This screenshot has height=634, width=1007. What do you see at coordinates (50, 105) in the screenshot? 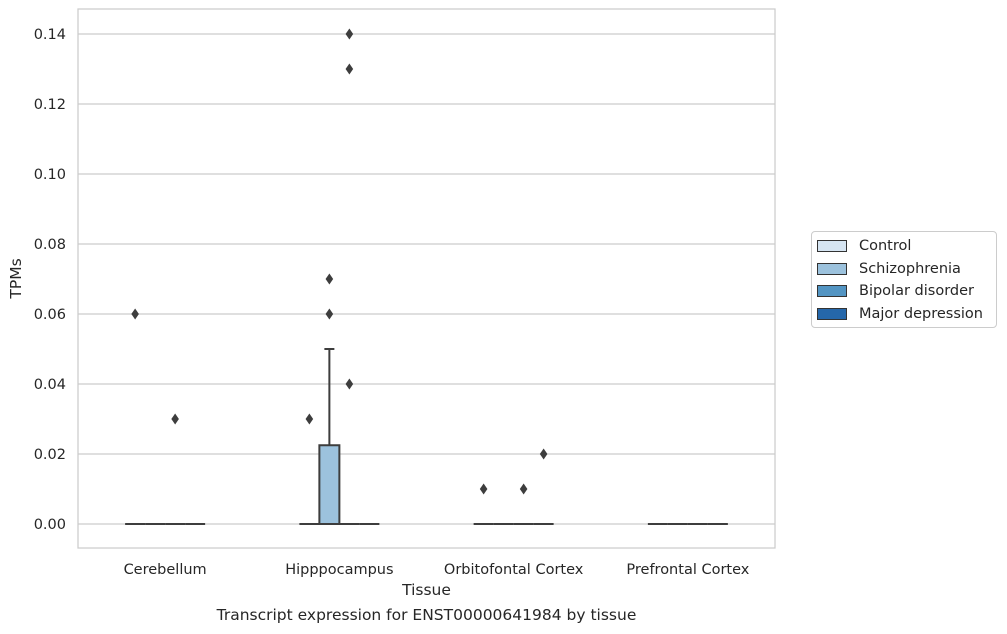
I see `y-tick-label: 0.12` at bounding box center [50, 105].